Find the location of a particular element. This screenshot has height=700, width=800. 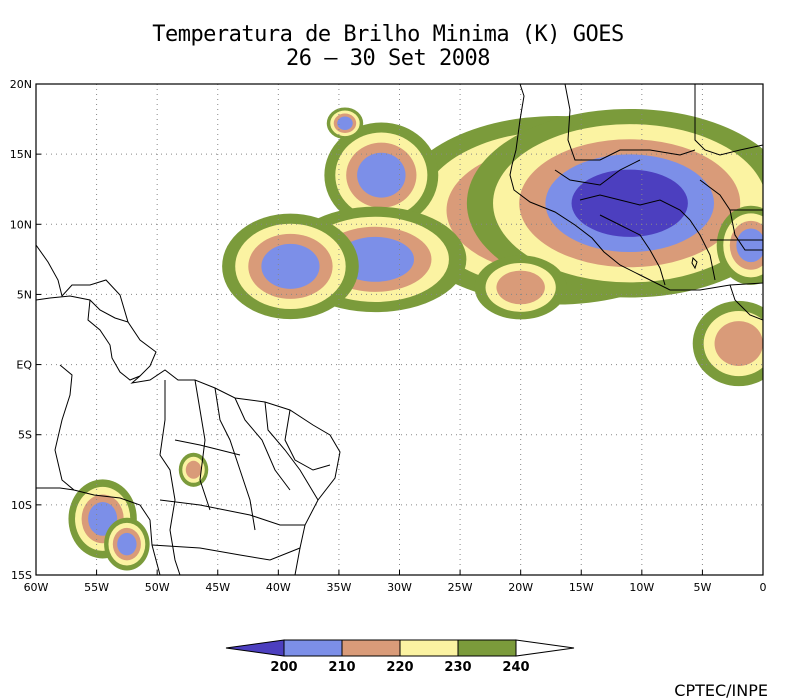

x-axis-ticks: 60W 55W 50W 45W 40W 35W 30W 25W 20W 15W 10W 5W 0 is located at coordinates (395, 582).